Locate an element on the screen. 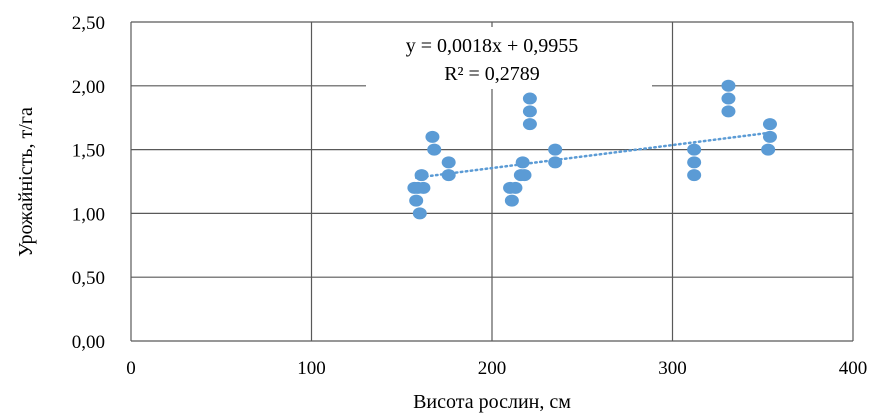 The width and height of the screenshot is (882, 419). x-tick-label: 200 is located at coordinates (492, 368).